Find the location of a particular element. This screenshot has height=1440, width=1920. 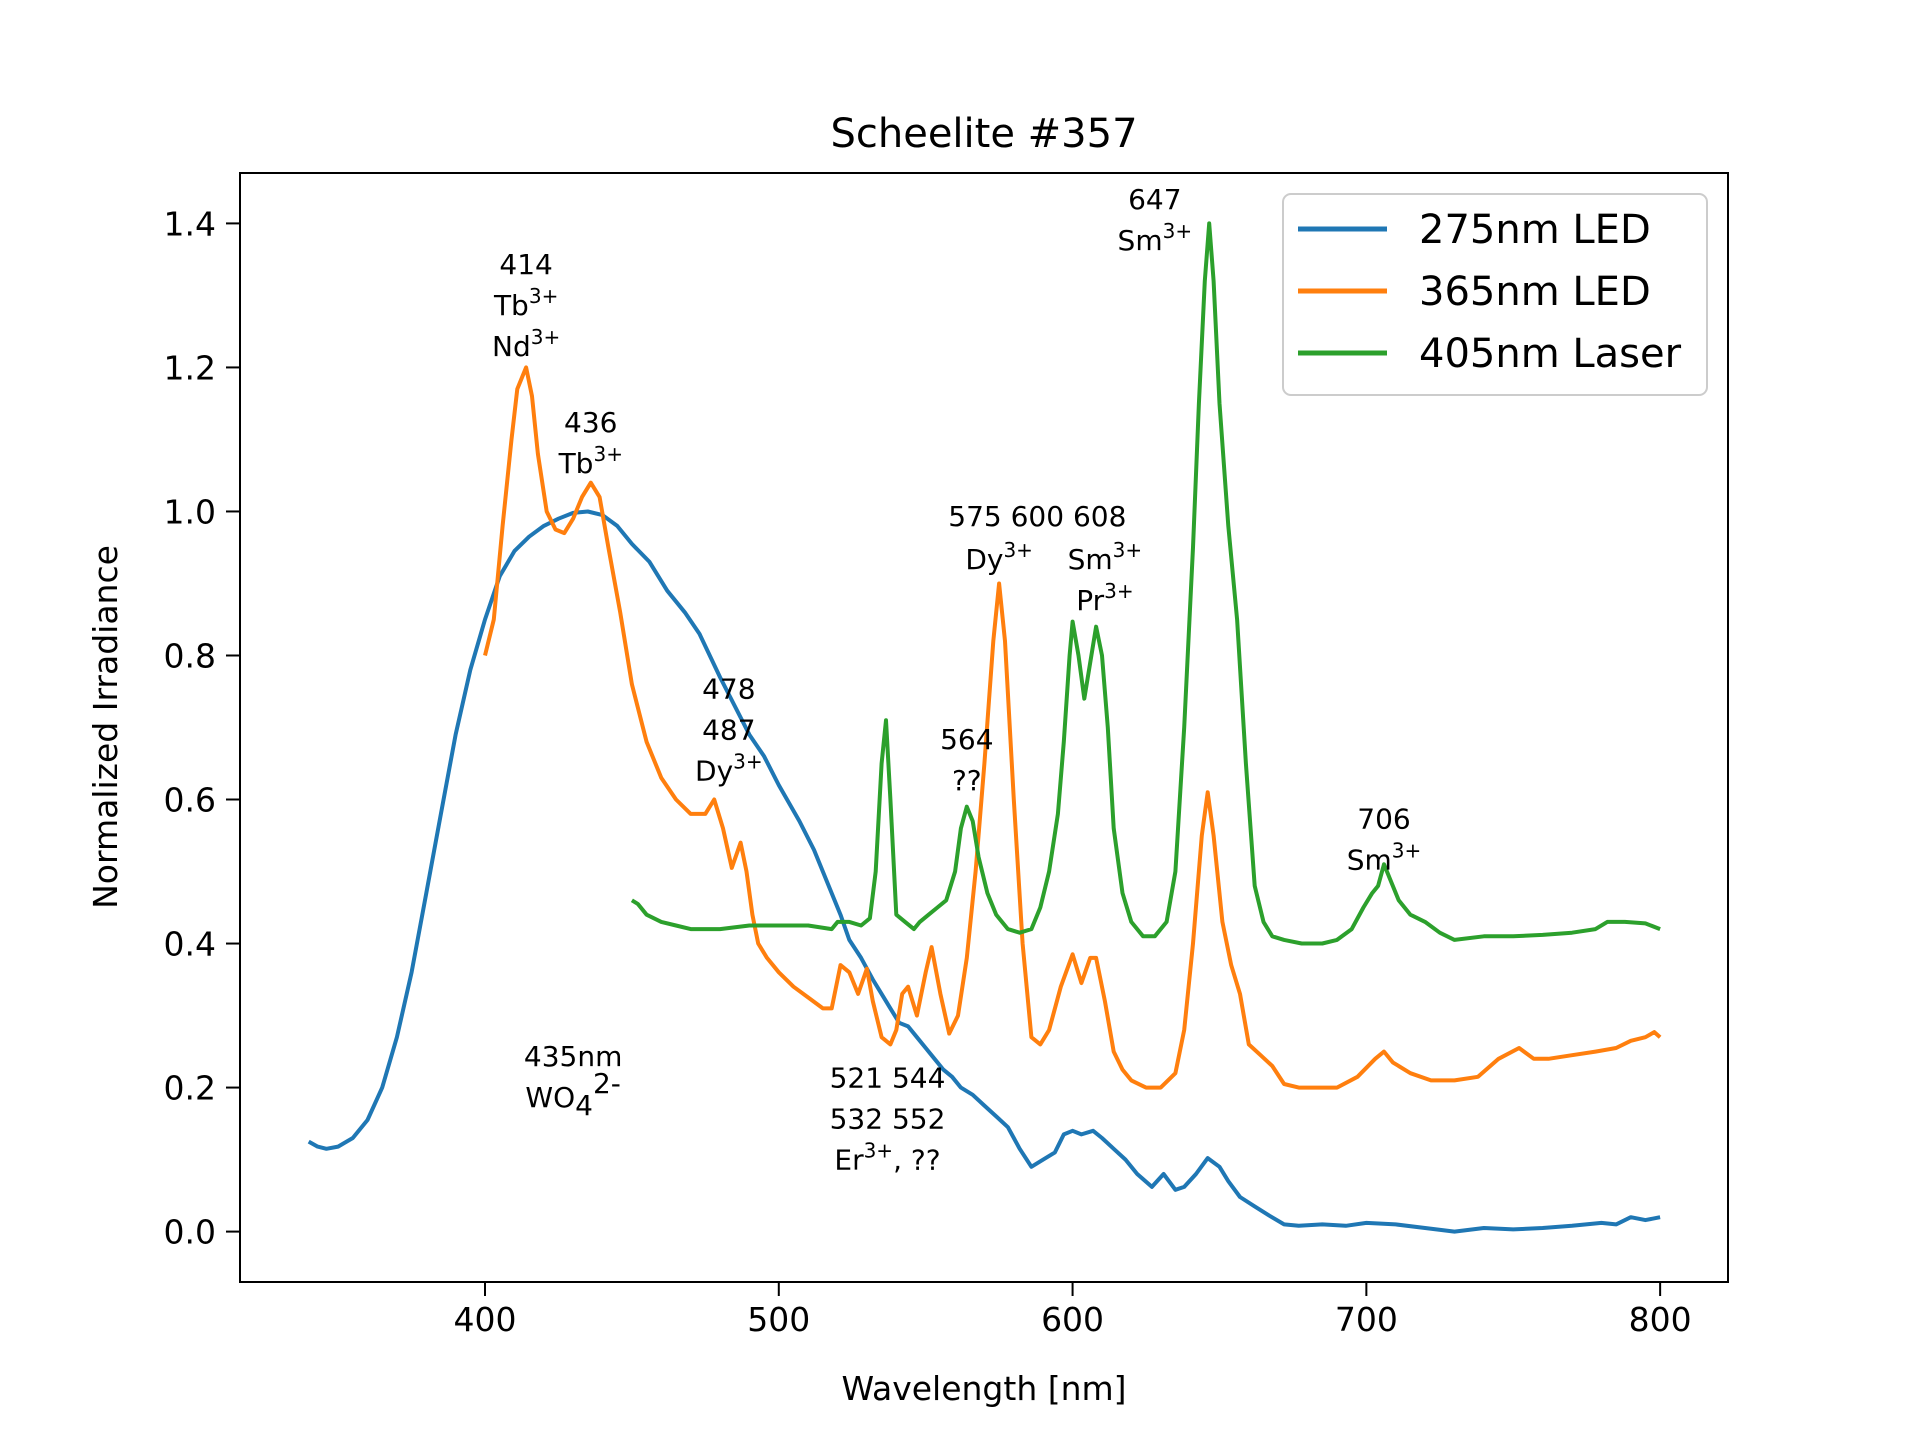

y-tick-label: 1.4 is located at coordinates (190, 223).